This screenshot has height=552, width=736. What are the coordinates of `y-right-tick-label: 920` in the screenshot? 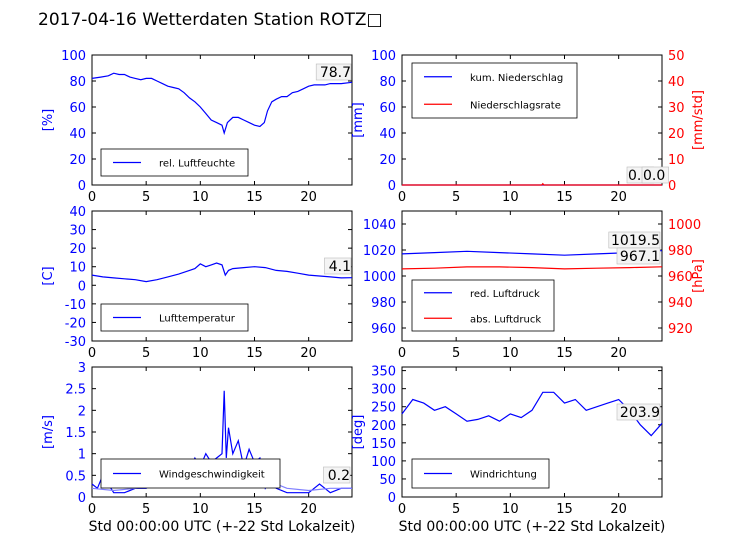 It's located at (680, 329).